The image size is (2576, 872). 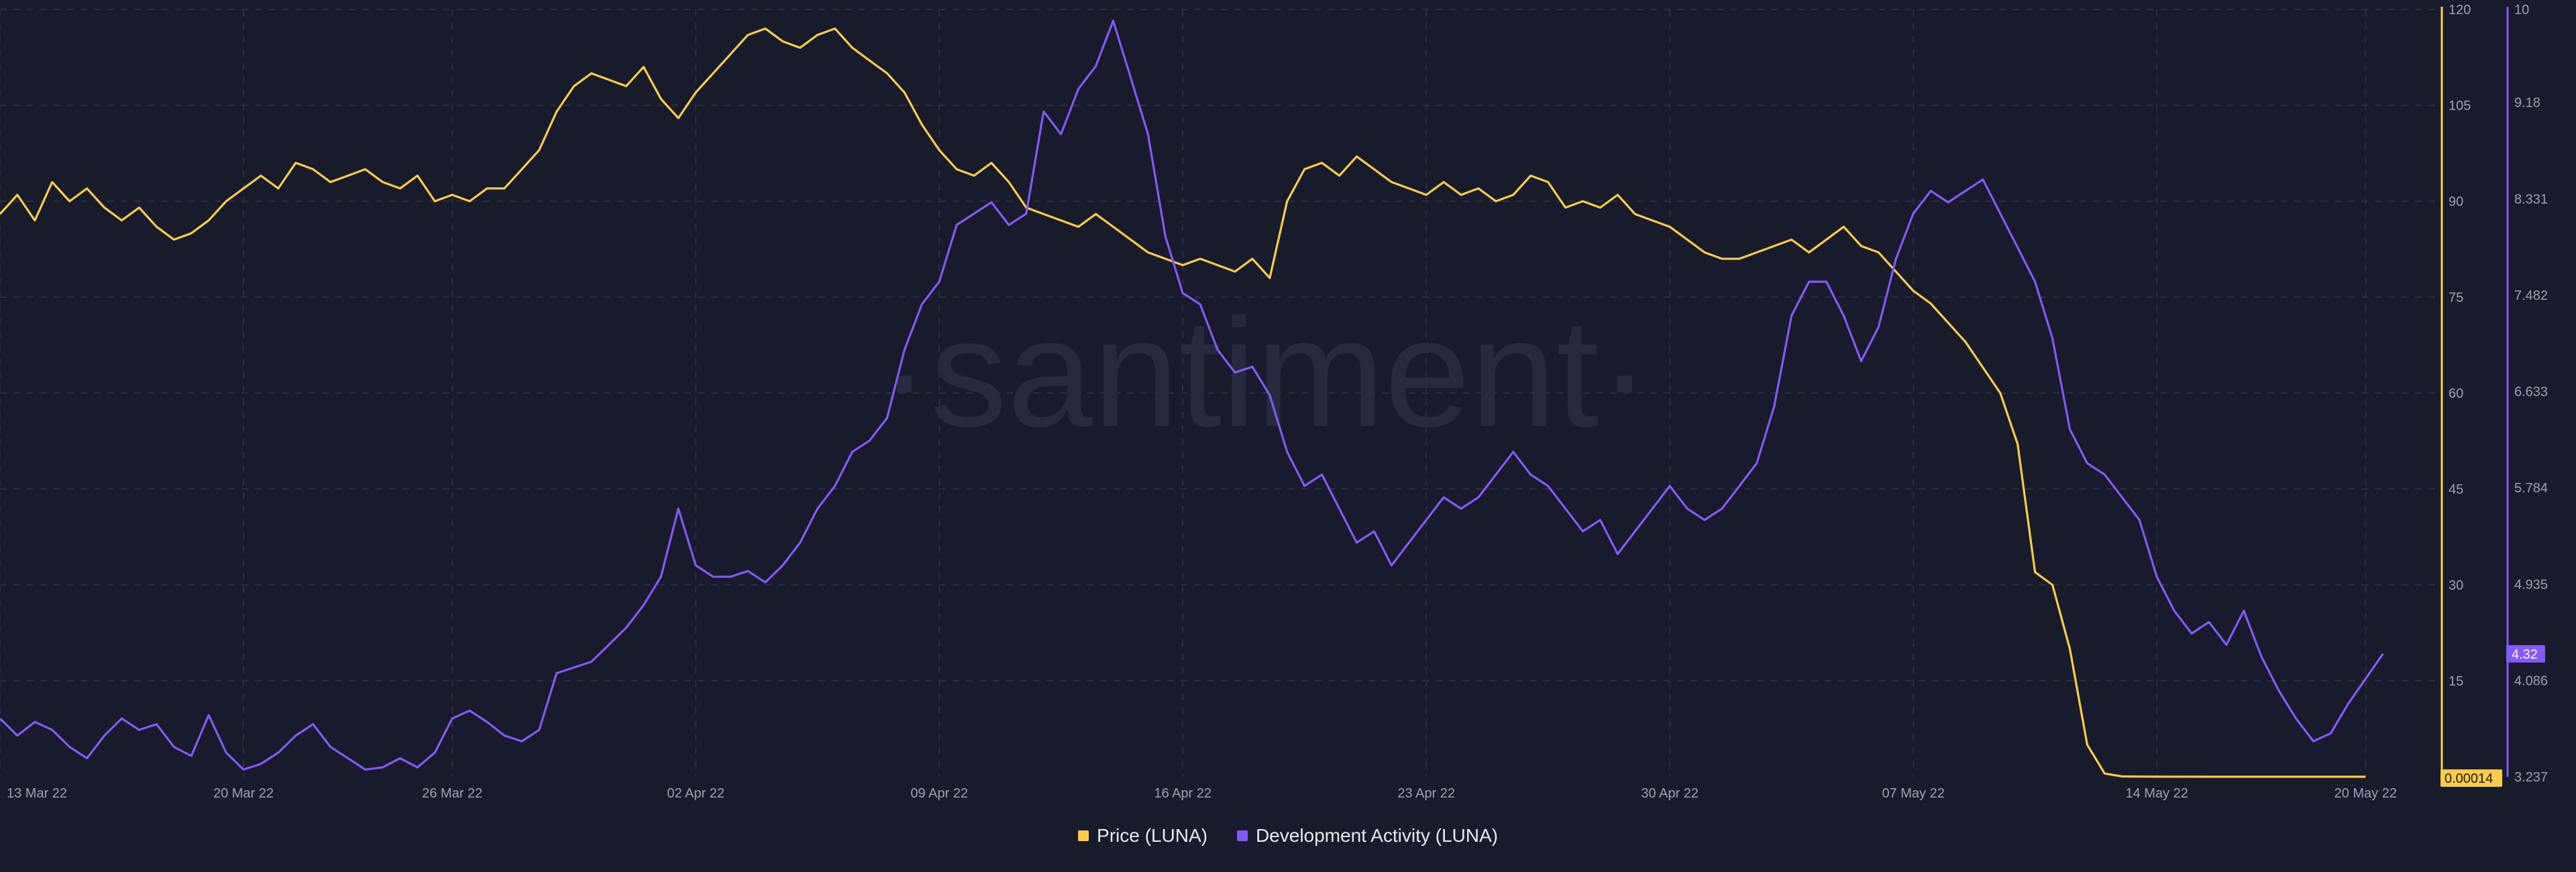 What do you see at coordinates (939, 793) in the screenshot?
I see `x-axis-tick-label: 09 Apr 22` at bounding box center [939, 793].